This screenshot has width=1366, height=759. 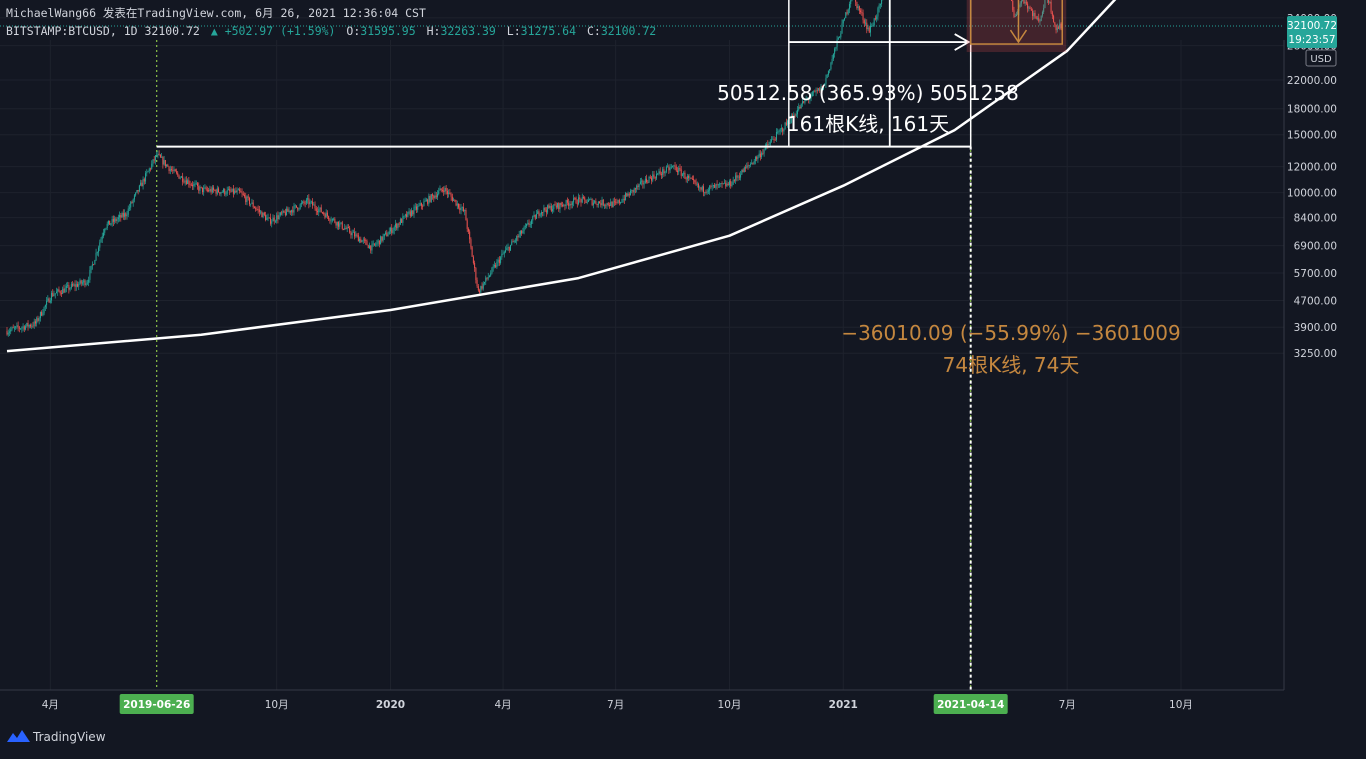 I want to click on price-tick-label: 5700.00, so click(x=1315, y=274).